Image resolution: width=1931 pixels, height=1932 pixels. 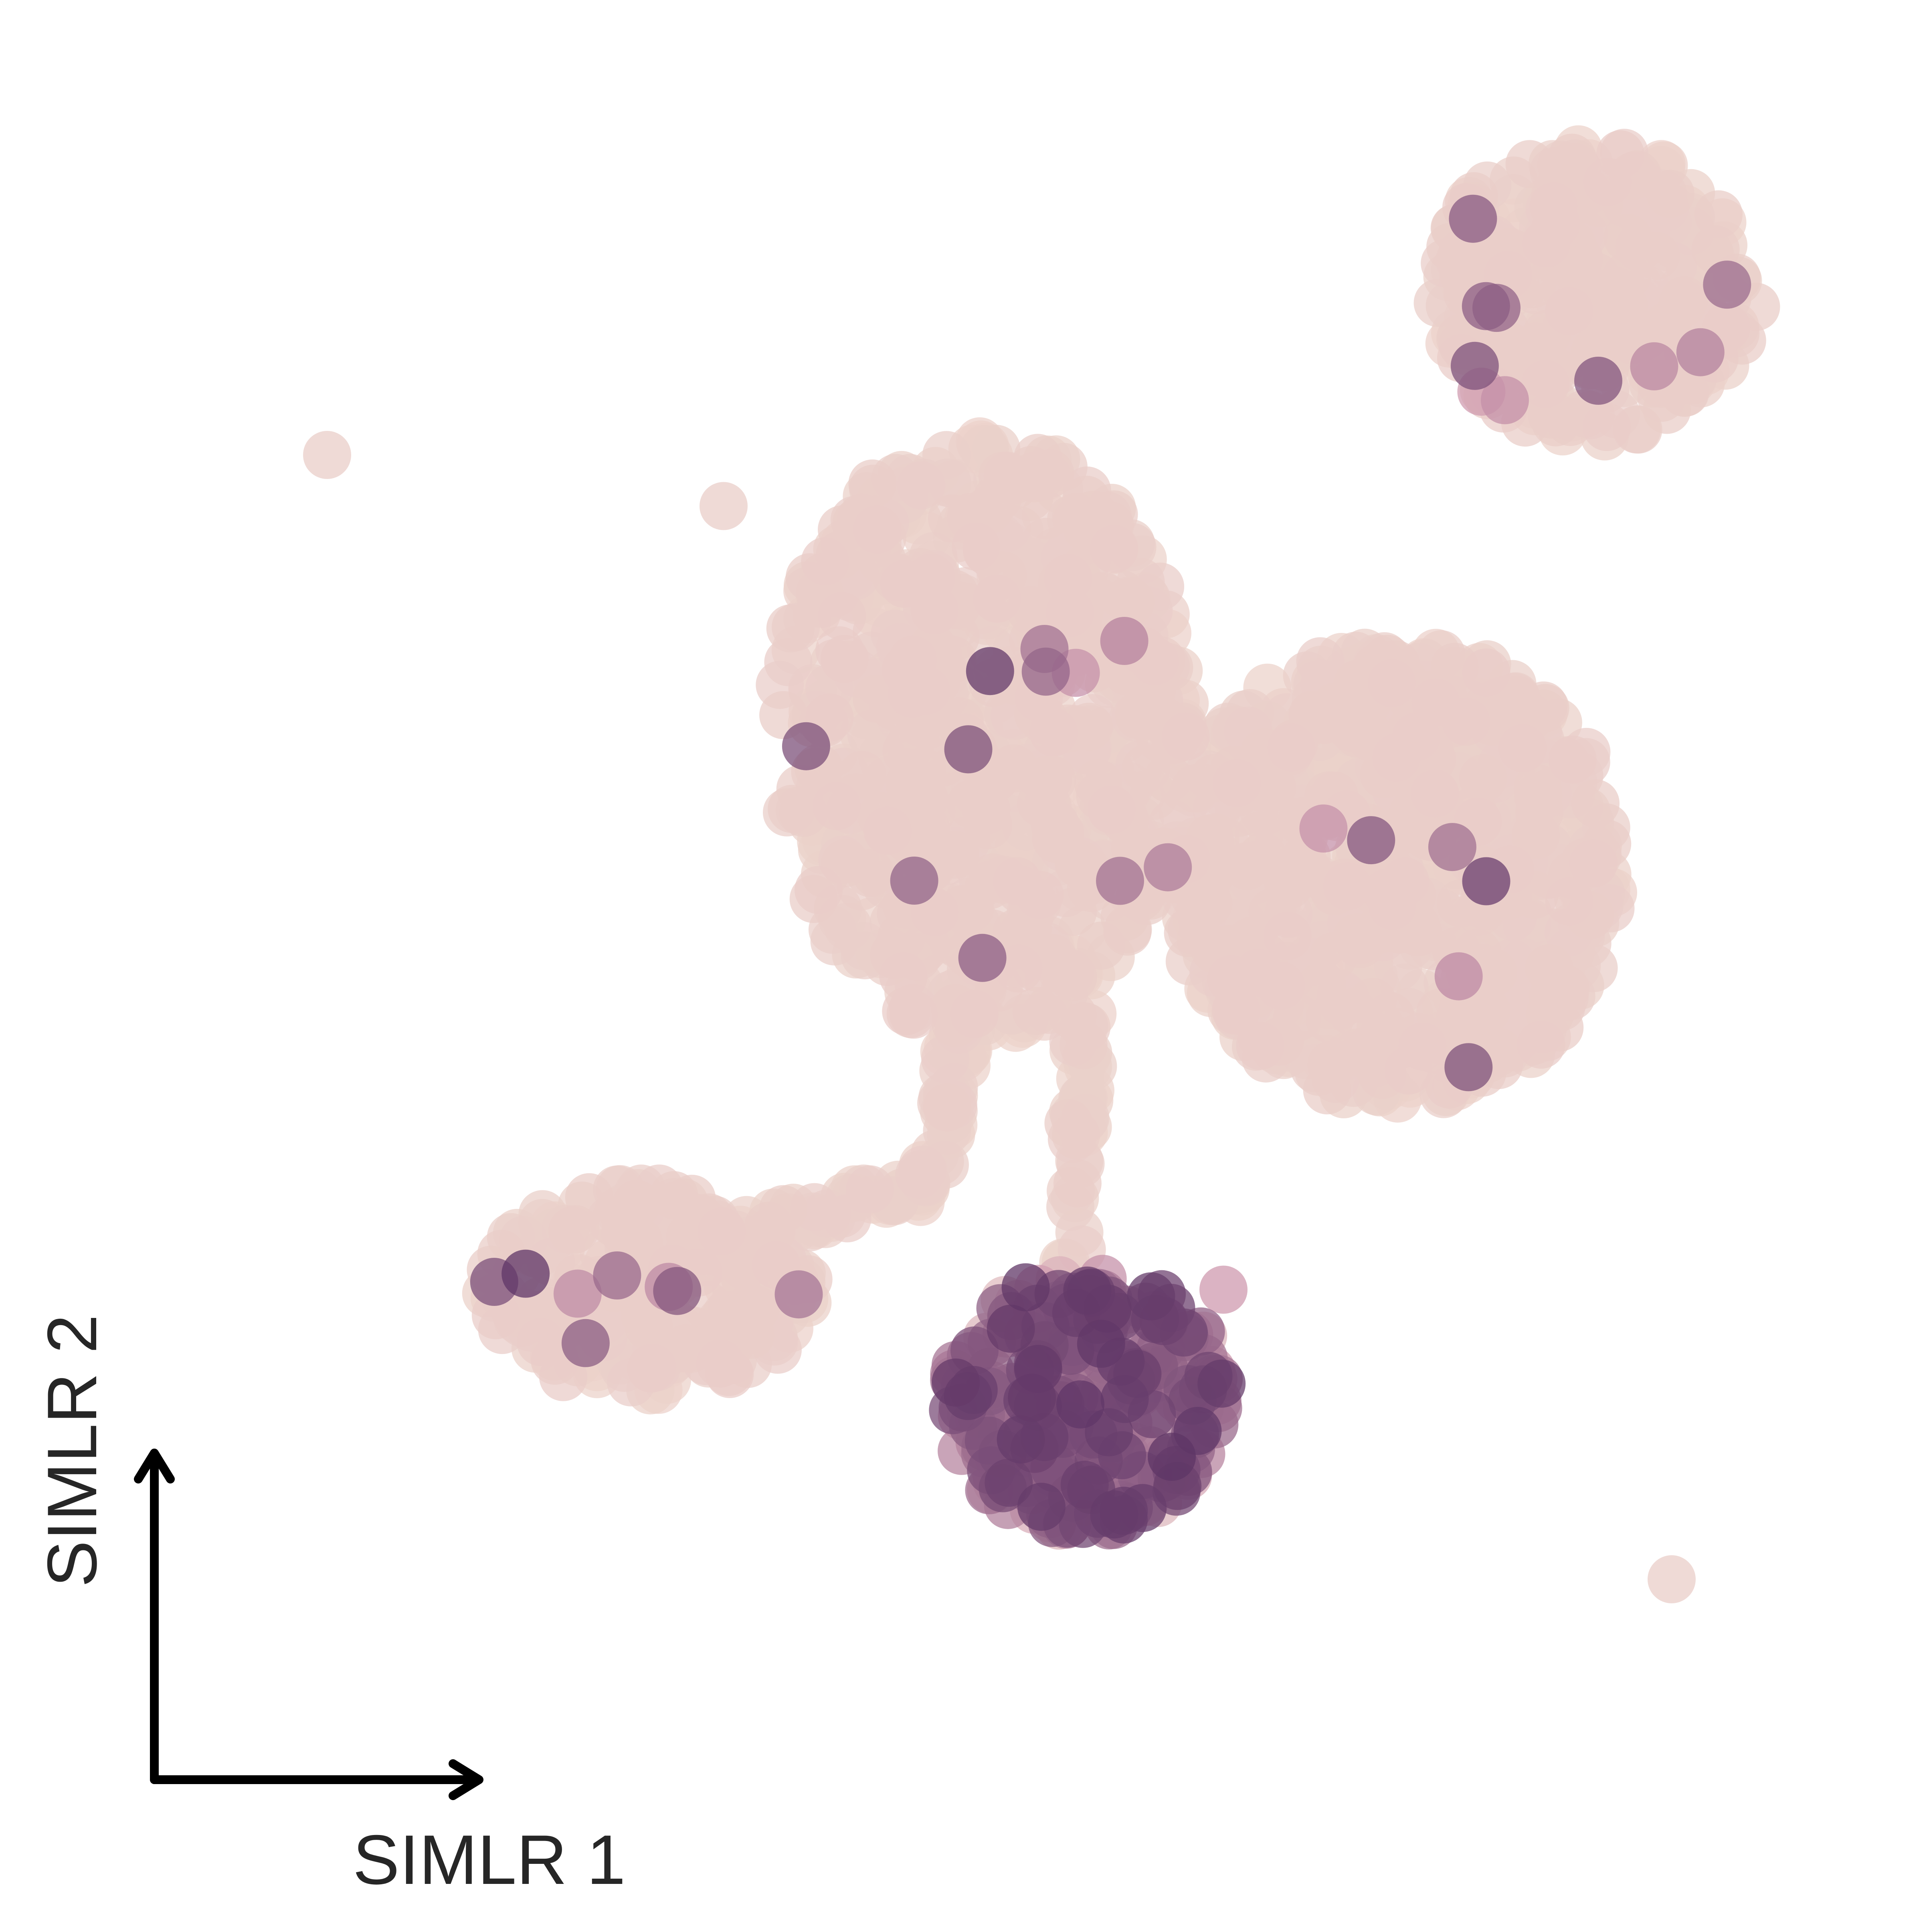 I want to click on y-axis-label: SIMLR 2, so click(x=72, y=1450).